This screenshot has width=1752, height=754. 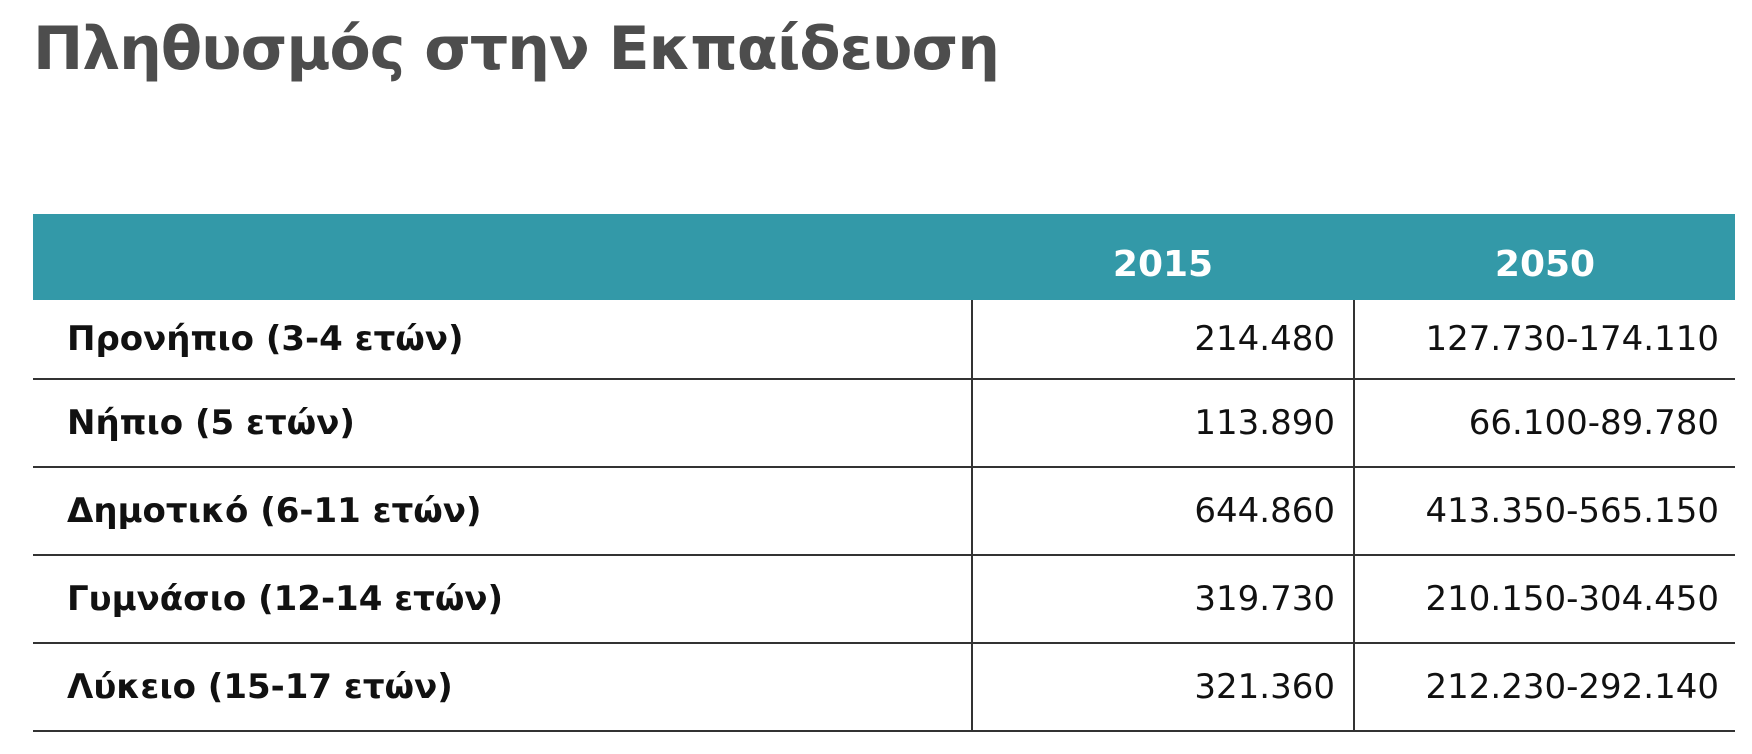 What do you see at coordinates (1572, 511) in the screenshot?
I see `cell-value: 413.350-565.150` at bounding box center [1572, 511].